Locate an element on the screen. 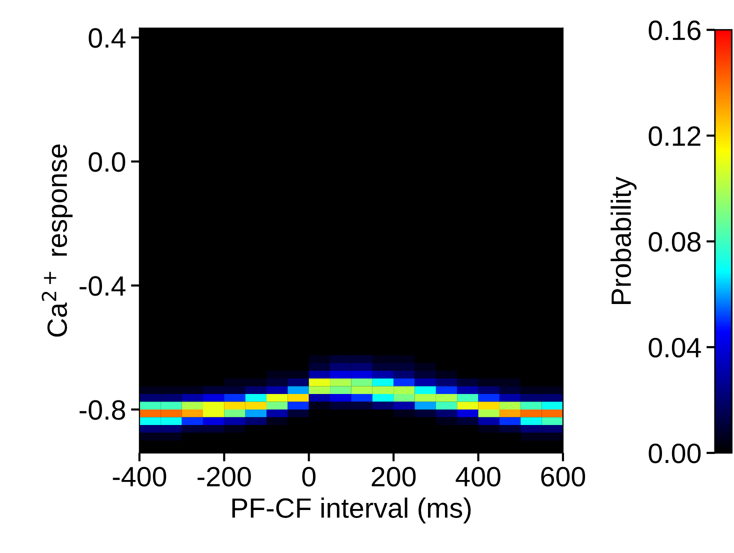 The image size is (734, 553). x-axis-title: PF-CF interval (ms) is located at coordinates (351, 511).